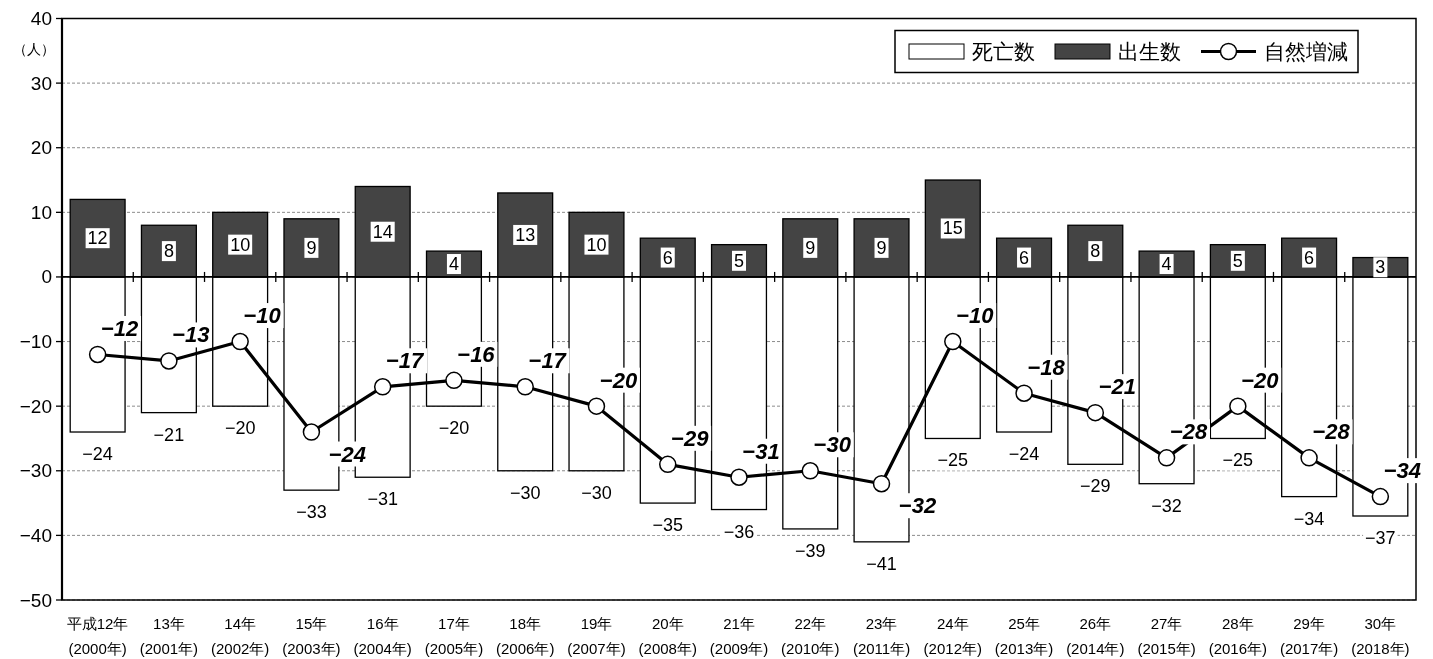 This screenshot has width=1433, height=659. I want to click on x-tick-label: 27年 (2015年), so click(1166, 635).